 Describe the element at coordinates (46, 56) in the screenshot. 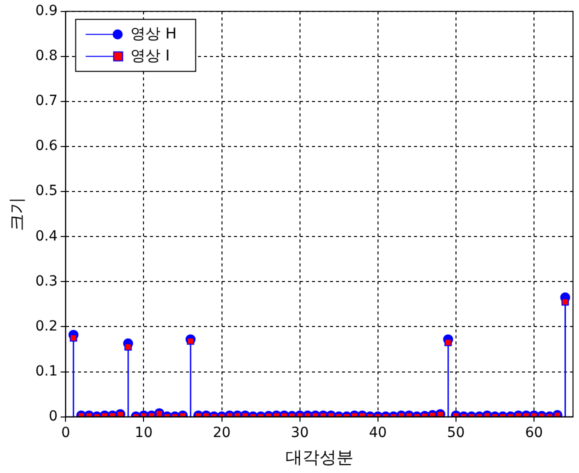

I see `y-tick-label: 0.8` at that location.